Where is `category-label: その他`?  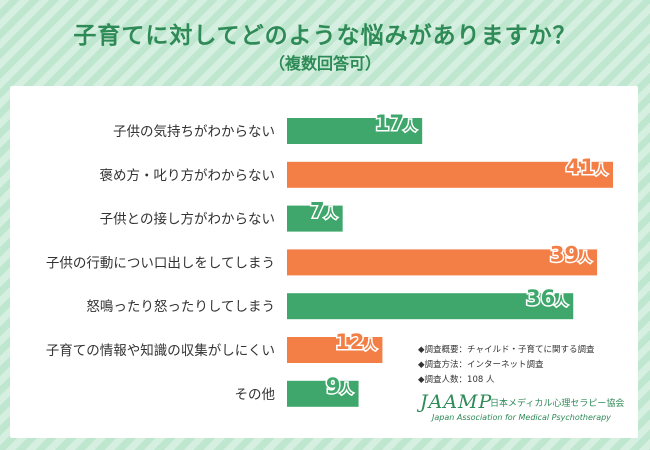 category-label: その他 is located at coordinates (255, 395).